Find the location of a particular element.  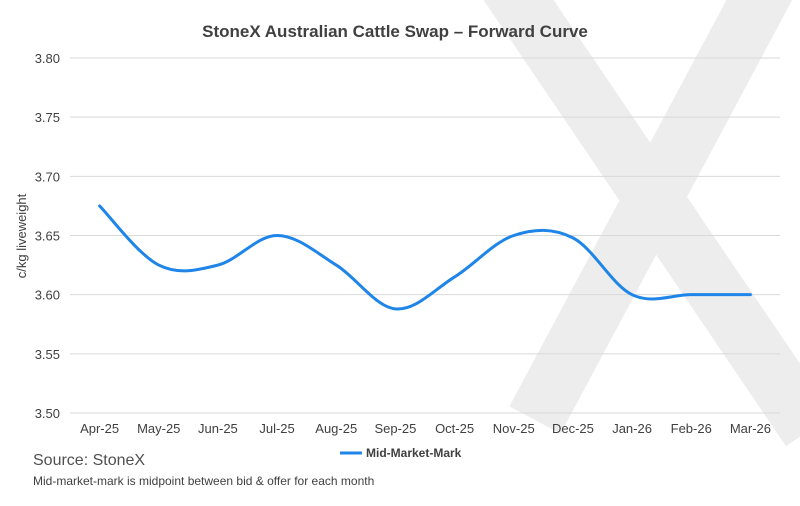

x-tick-label: Feb-26 is located at coordinates (691, 428).